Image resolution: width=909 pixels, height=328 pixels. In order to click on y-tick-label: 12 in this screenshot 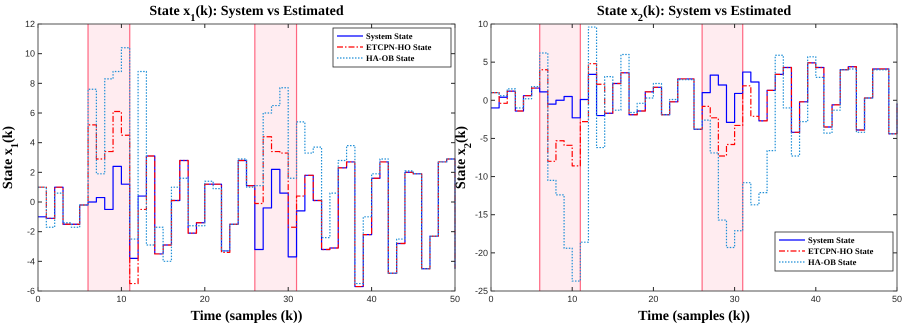, I will do `click(29, 24)`.